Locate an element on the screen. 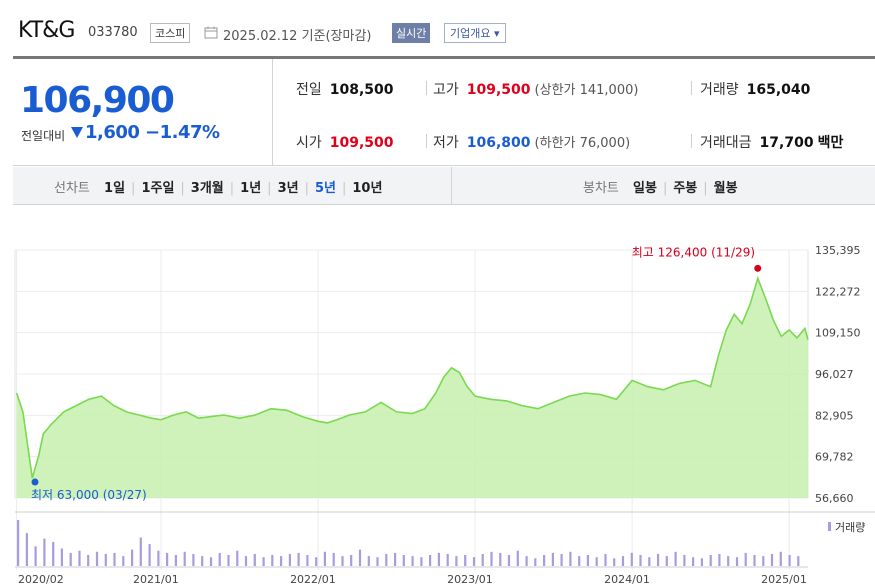 The height and width of the screenshot is (586, 875). period-tab: 월봉 is located at coordinates (725, 188).